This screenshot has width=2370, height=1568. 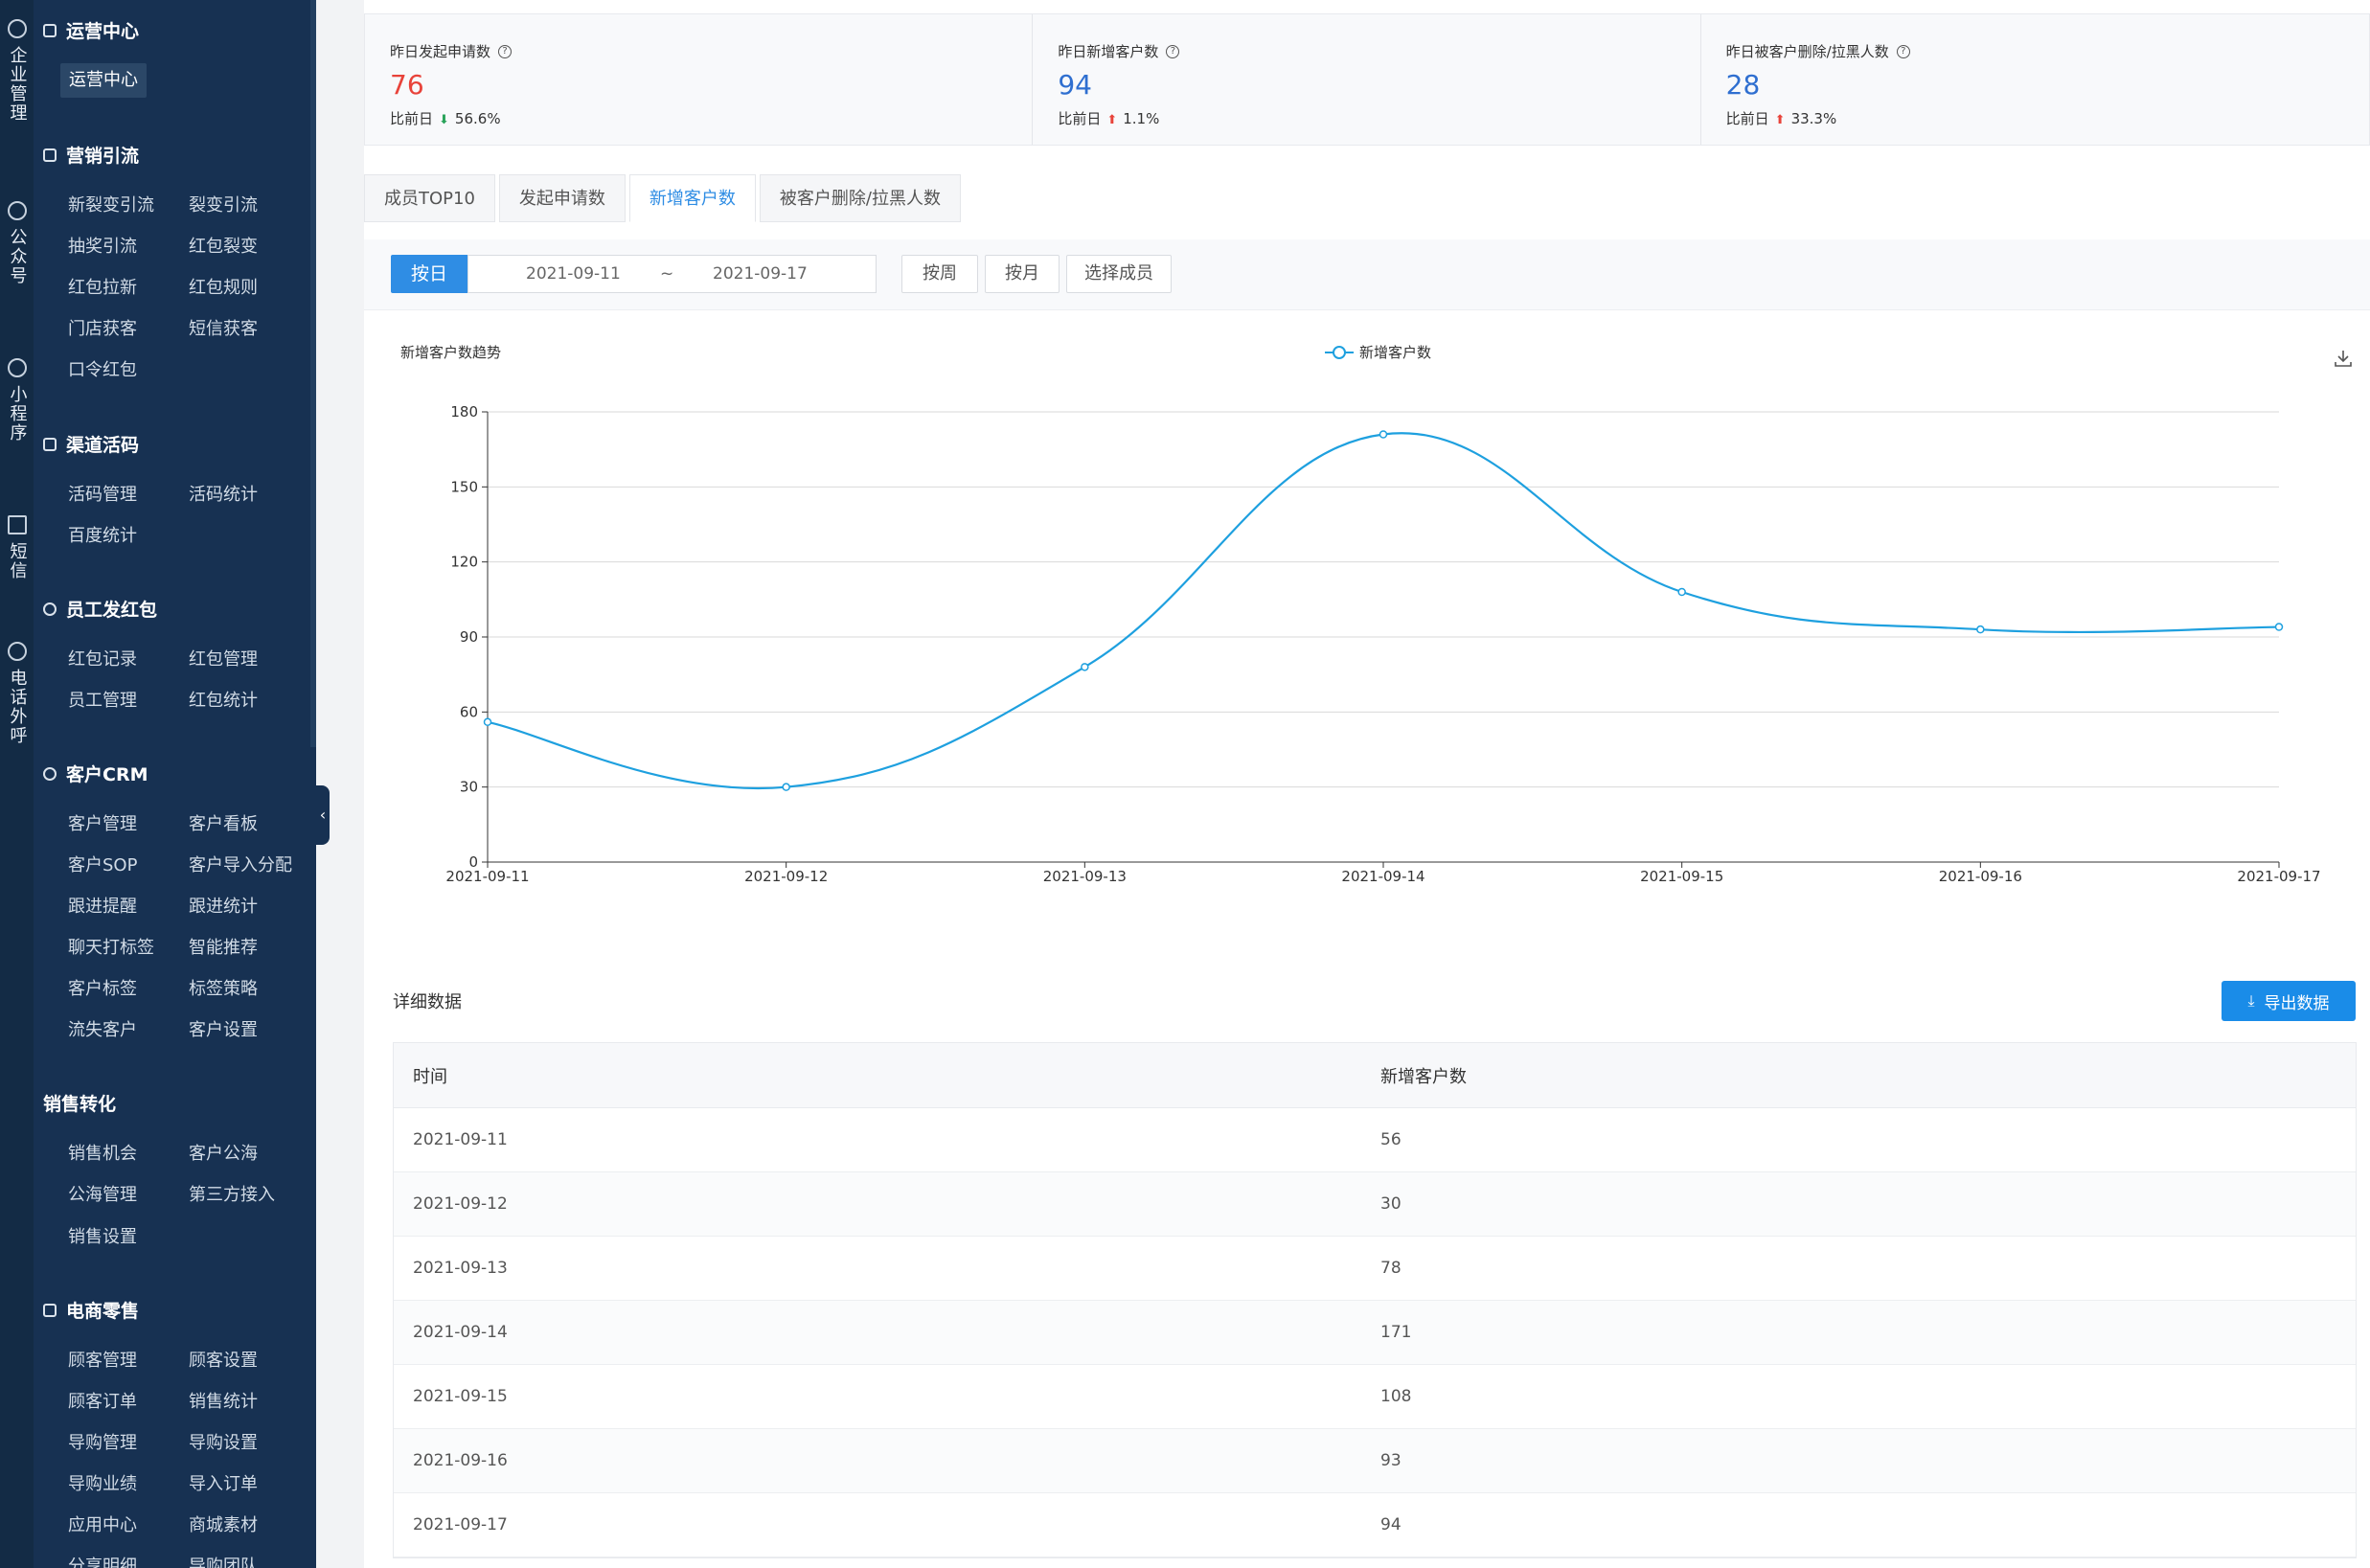 I want to click on sidebar-item: 短信获客, so click(x=224, y=329).